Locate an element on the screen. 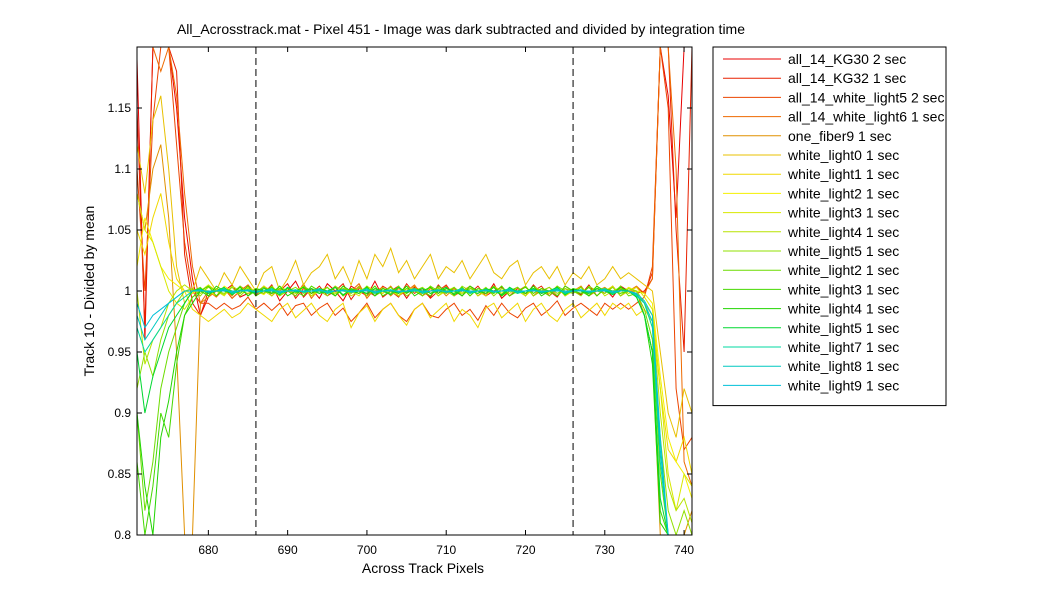  legend-entry-label: one_fiber9 1 sec is located at coordinates (840, 136).